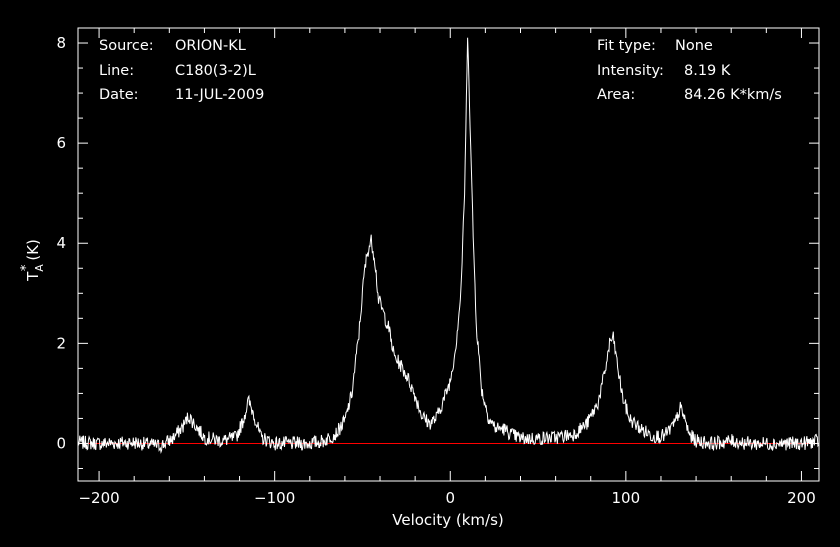 The image size is (840, 547). Describe the element at coordinates (707, 71) in the screenshot. I see `intensity-value: 8.19 K` at that location.